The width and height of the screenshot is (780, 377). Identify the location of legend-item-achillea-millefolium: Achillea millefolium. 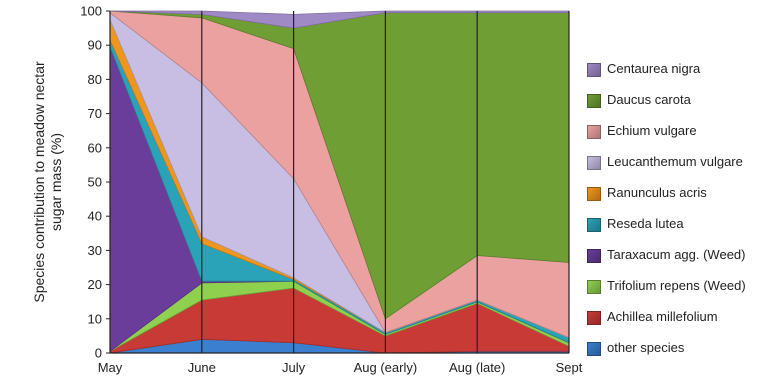
(682, 323).